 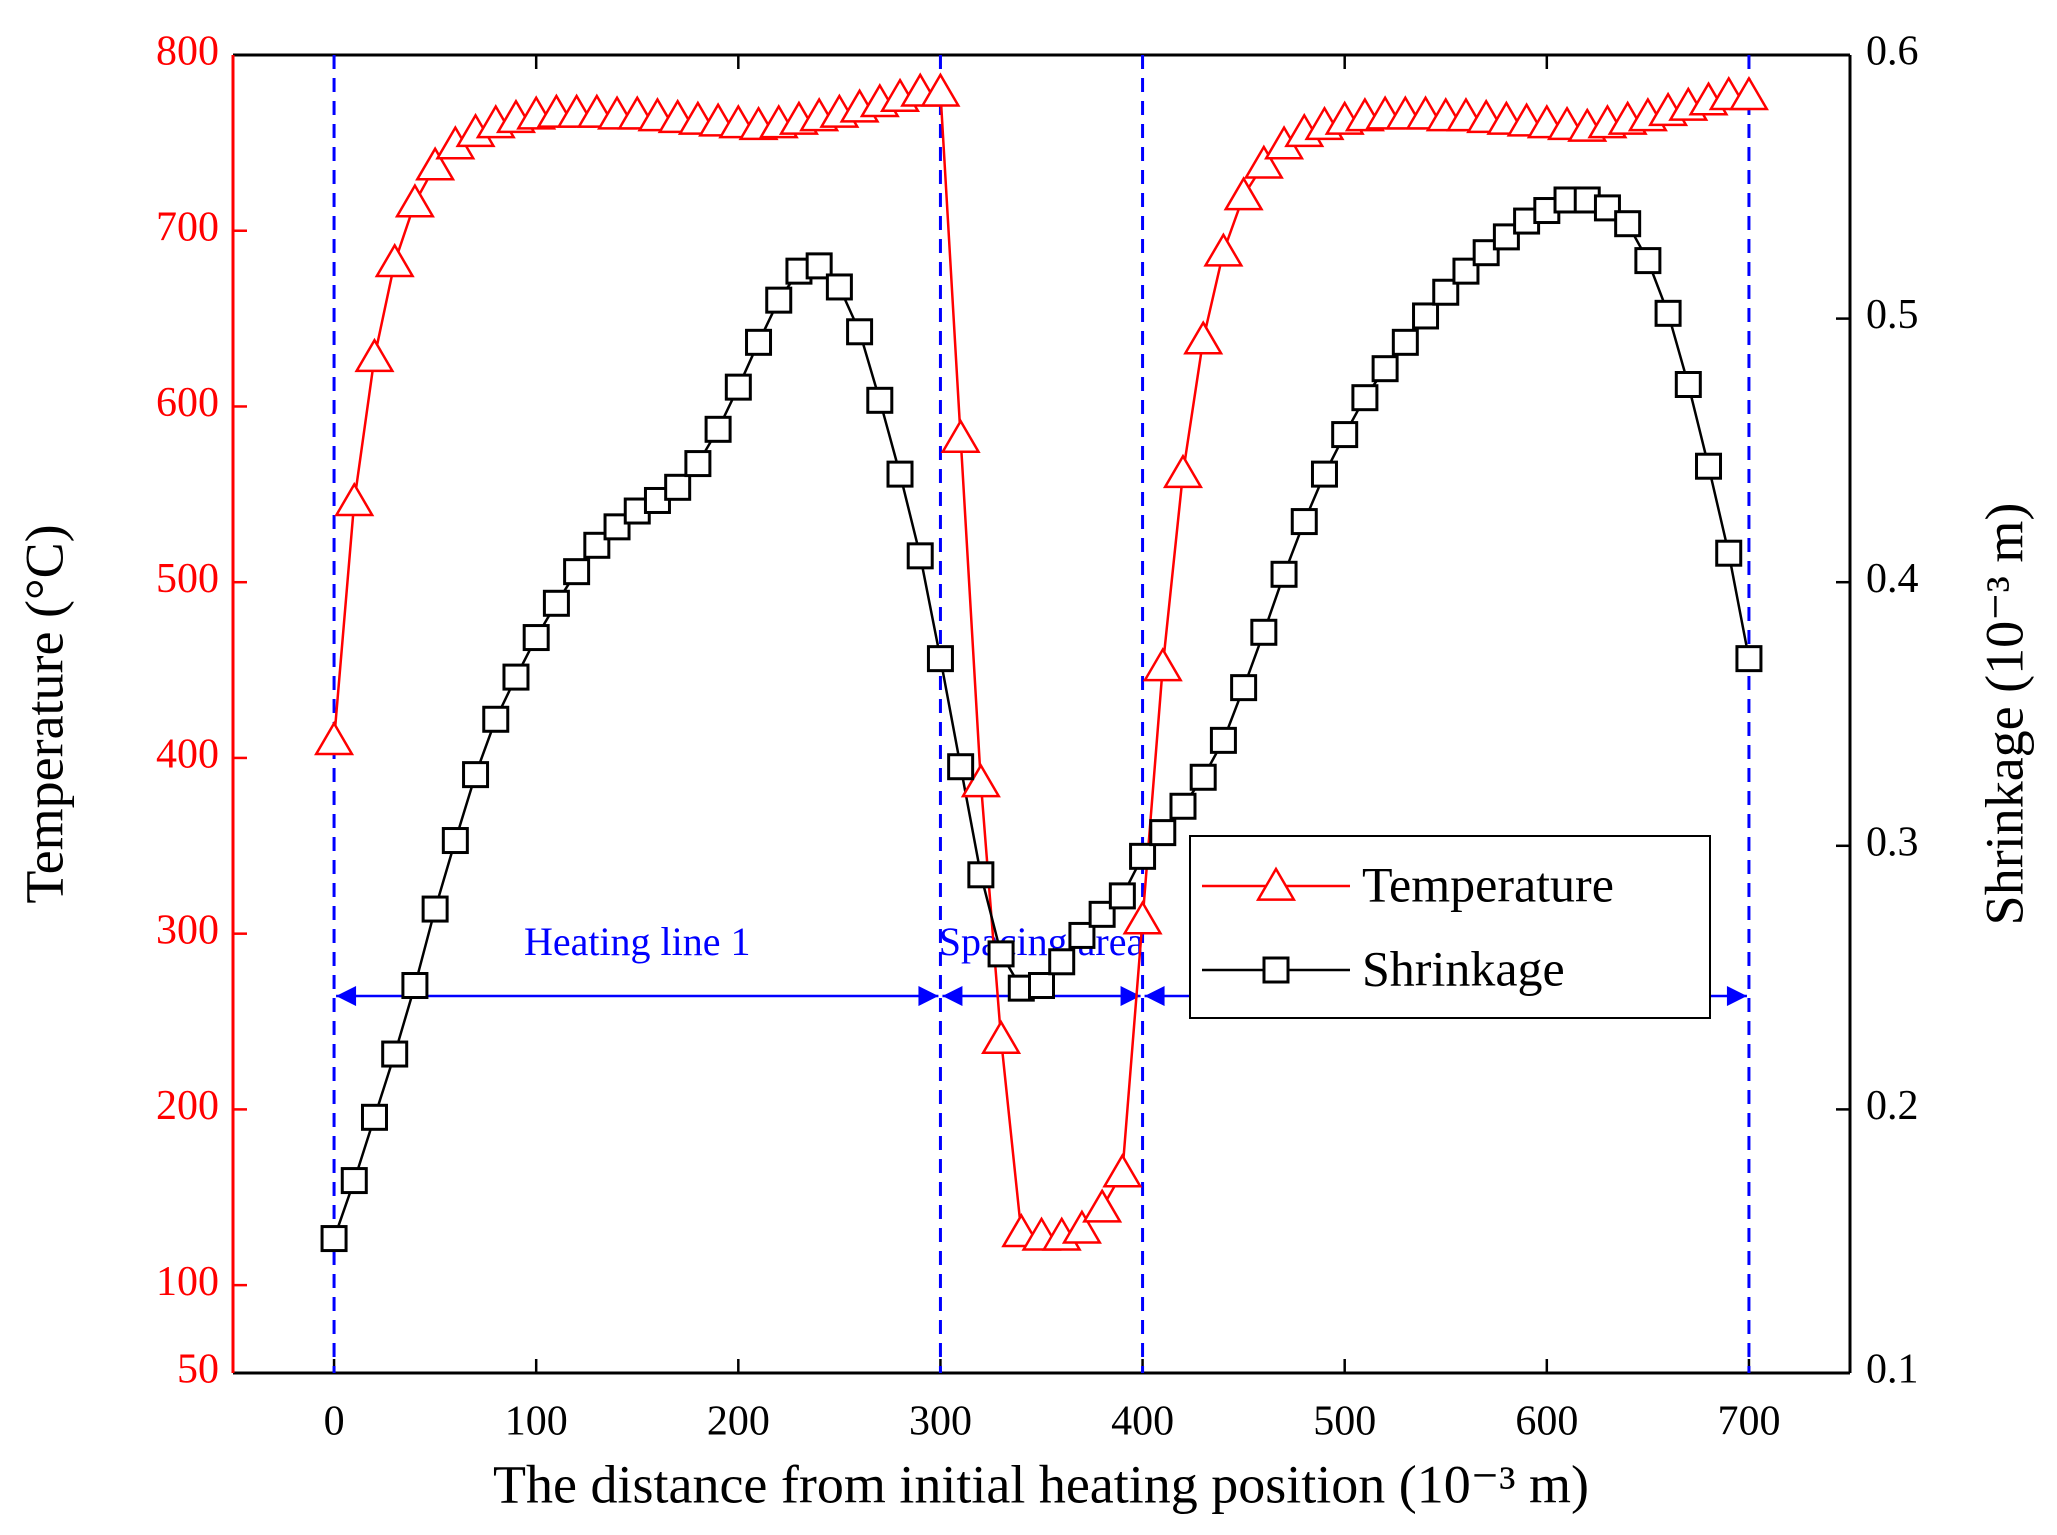 What do you see at coordinates (1892, 842) in the screenshot?
I see `y2-tick-label: 0.3` at bounding box center [1892, 842].